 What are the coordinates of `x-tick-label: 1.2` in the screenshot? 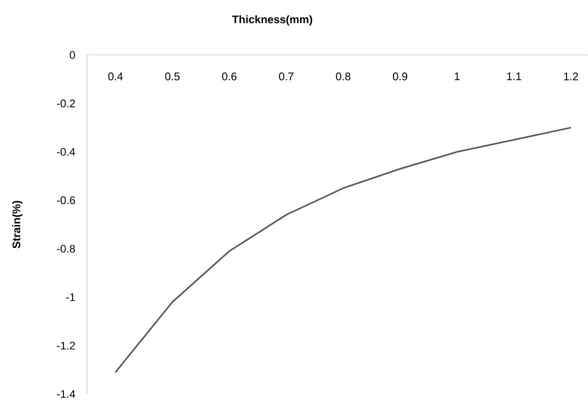 It's located at (571, 76).